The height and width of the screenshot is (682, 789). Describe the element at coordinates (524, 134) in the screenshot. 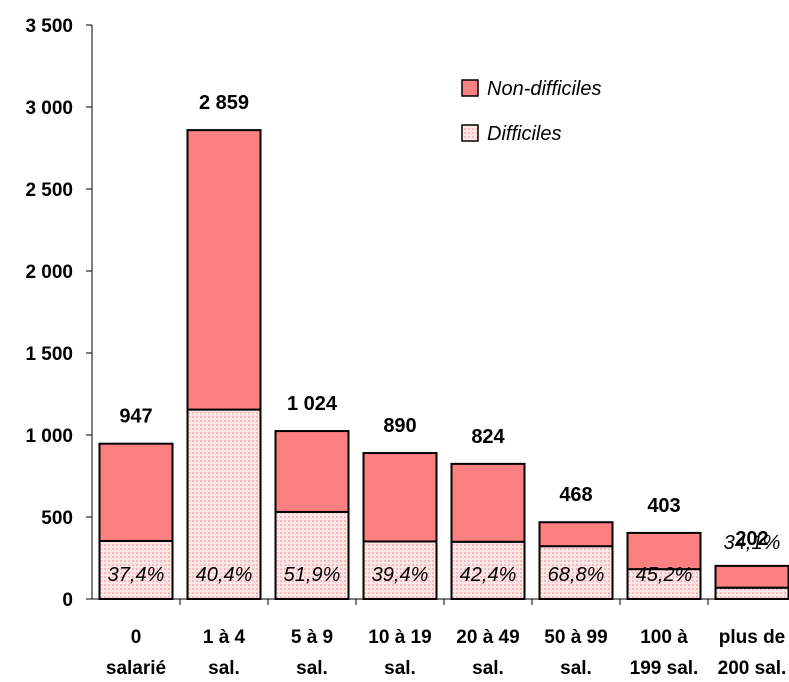

I see `legend-label: Difficiles` at that location.